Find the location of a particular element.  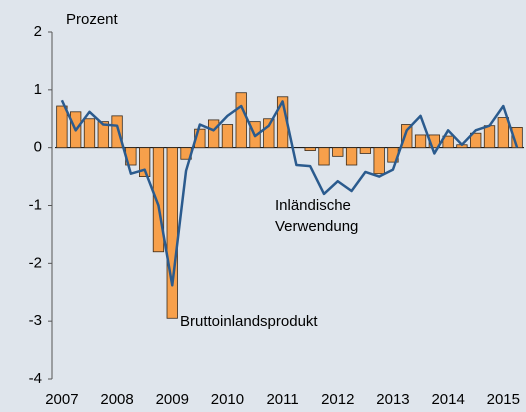

y-tick-label: 2 is located at coordinates (38, 31).